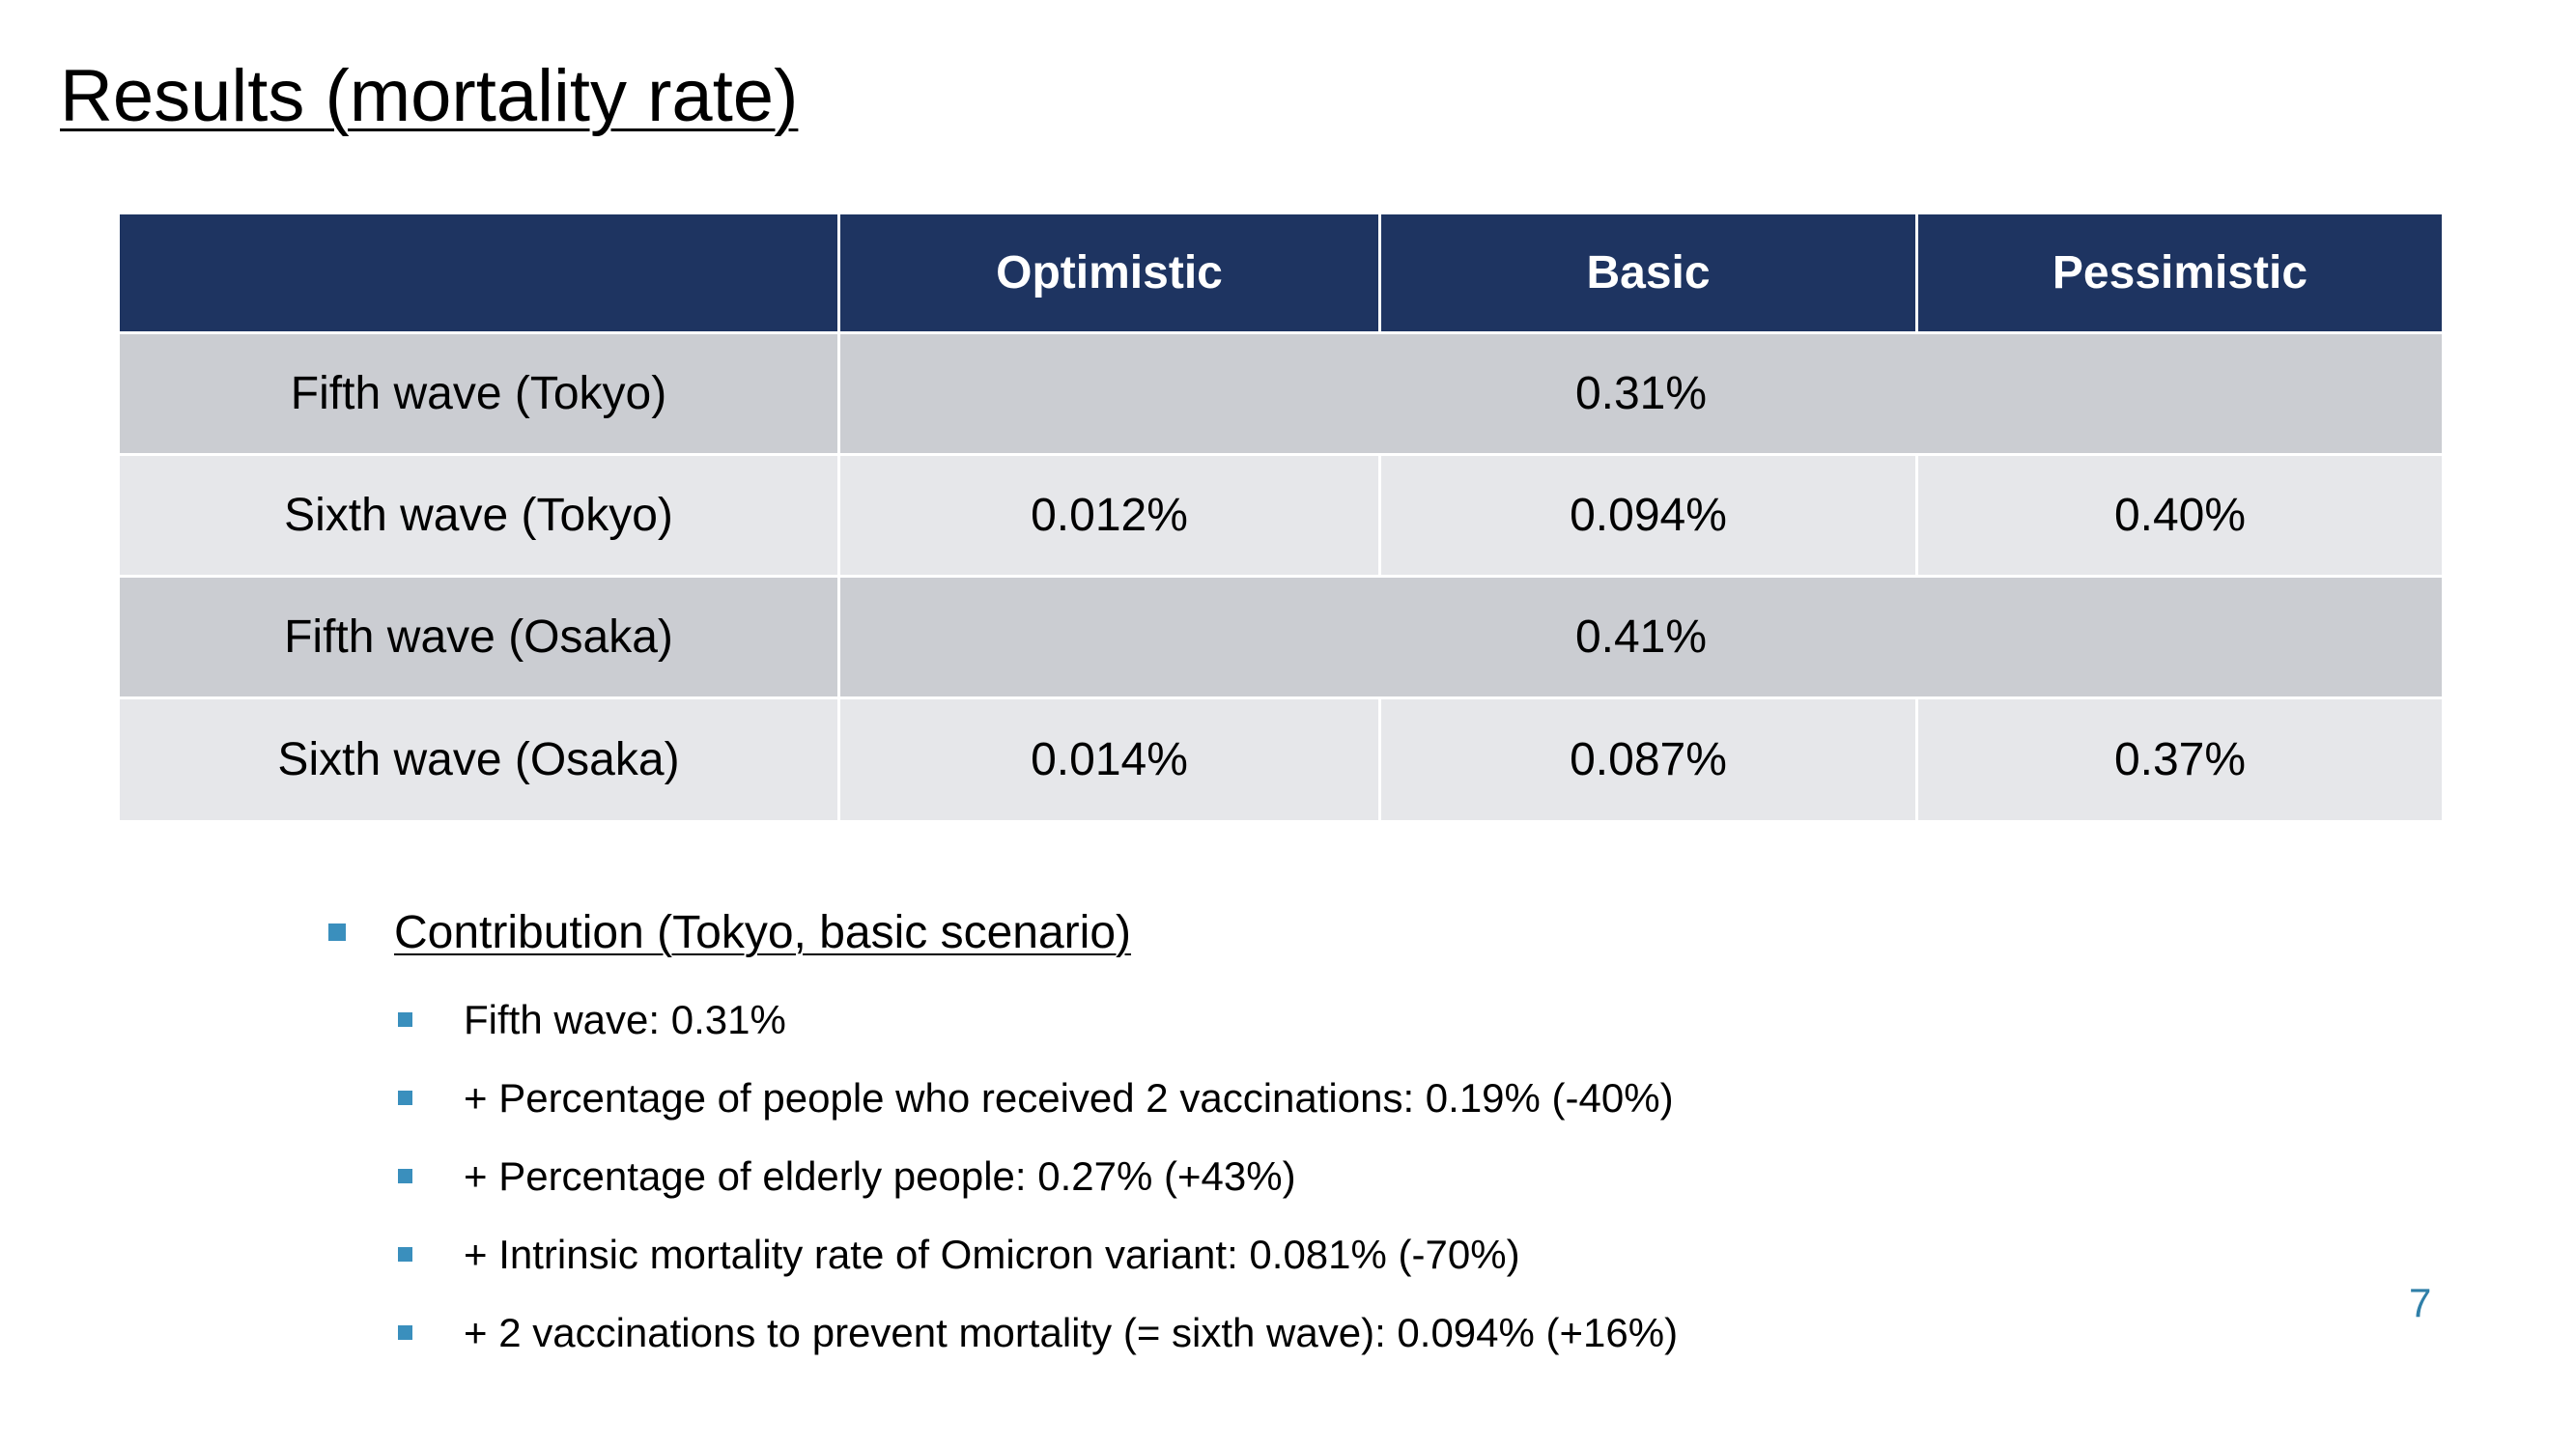 This screenshot has height=1449, width=2576. What do you see at coordinates (1641, 637) in the screenshot?
I see `merged-value-cell: 0.41%` at bounding box center [1641, 637].